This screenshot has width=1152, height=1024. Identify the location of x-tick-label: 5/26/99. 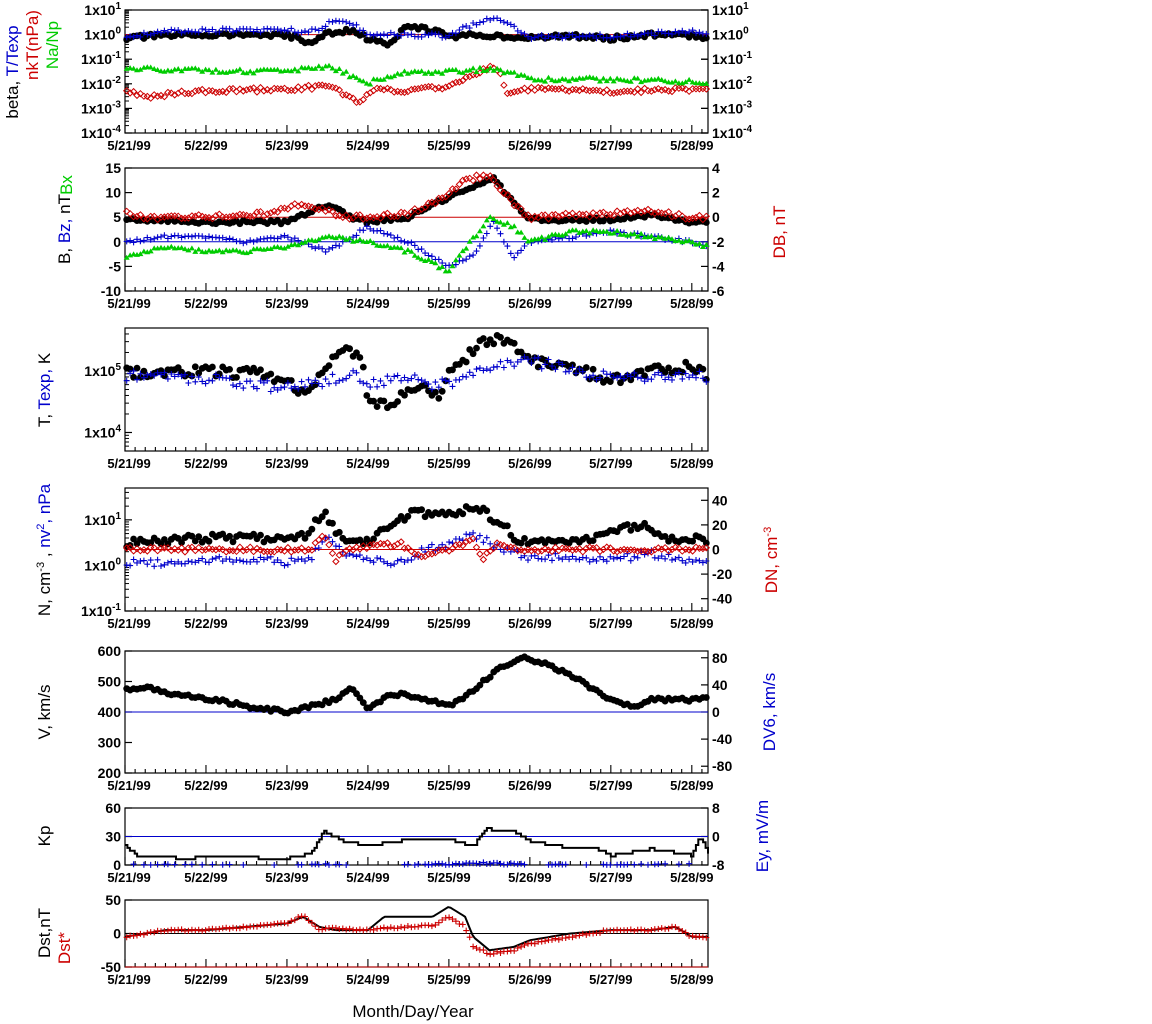
(529, 877).